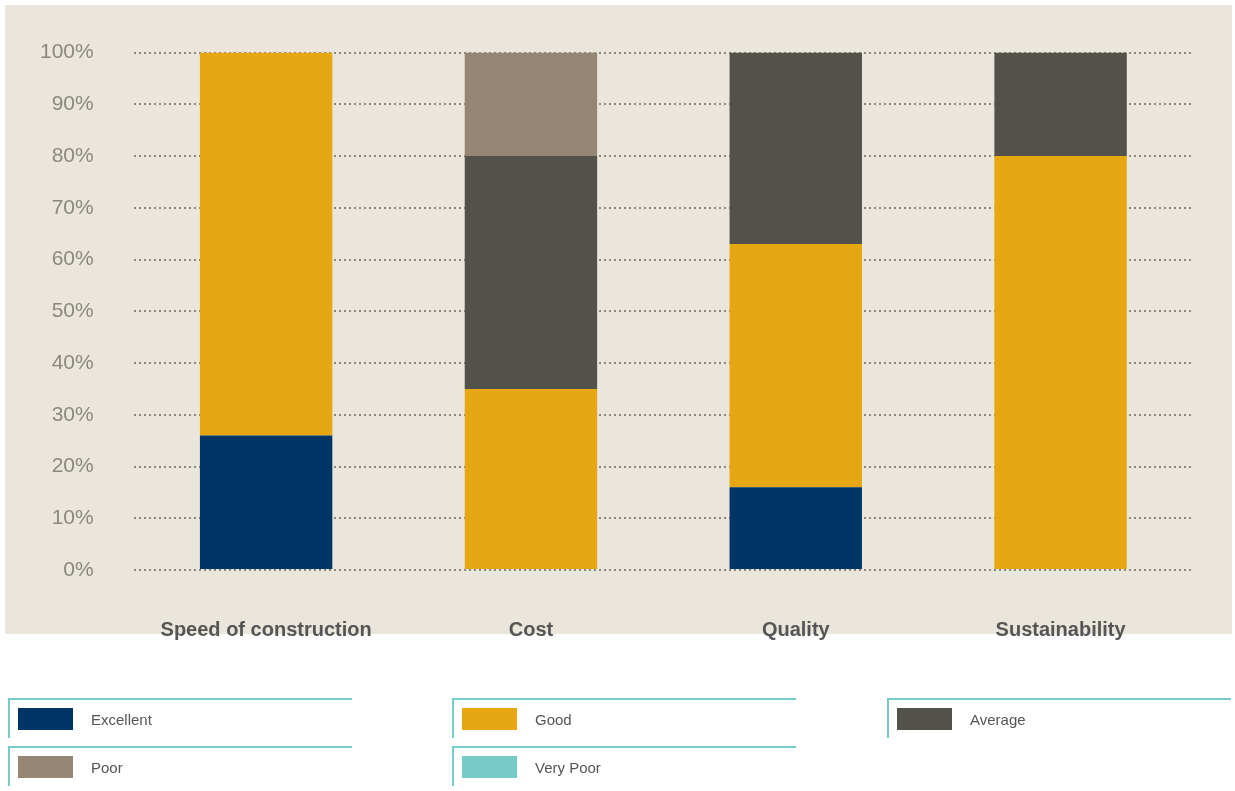 This screenshot has width=1235, height=791. Describe the element at coordinates (72, 517) in the screenshot. I see `y-tick-label: 10%` at that location.